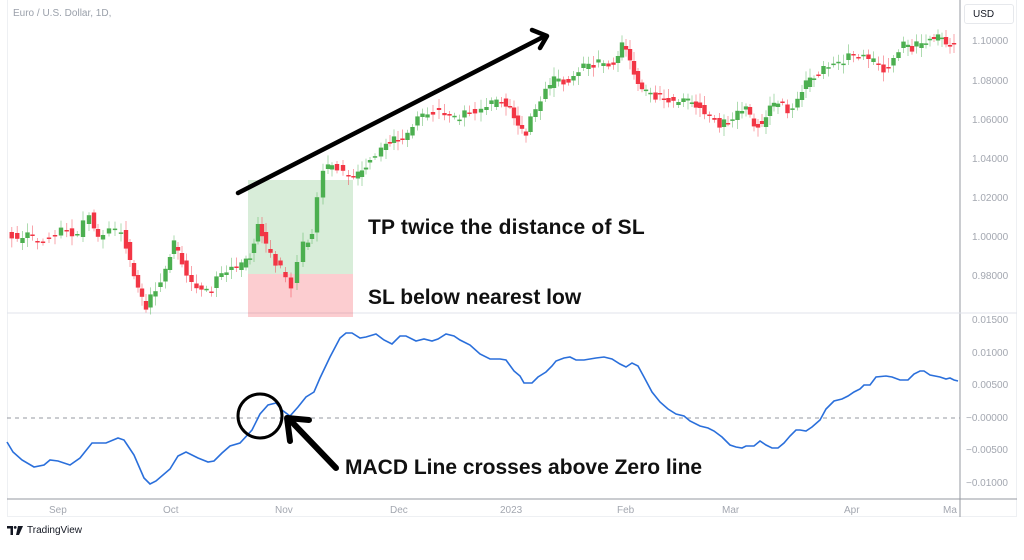 This screenshot has width=1024, height=560. What do you see at coordinates (987, 483) in the screenshot?
I see `macd-axis-label: −0.01000` at bounding box center [987, 483].